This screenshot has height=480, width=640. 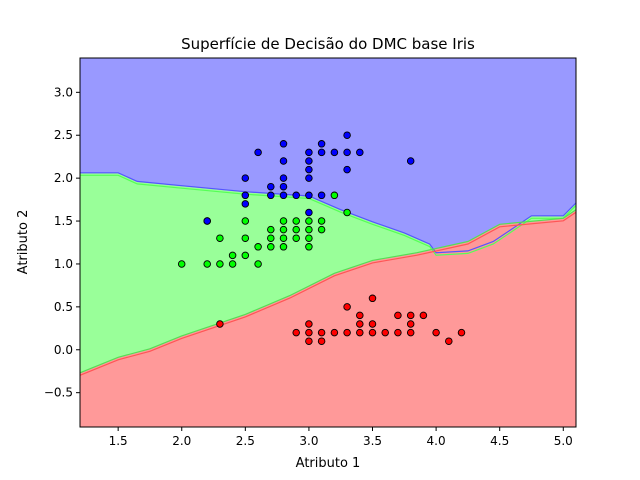 What do you see at coordinates (58, 393) in the screenshot?
I see `y-tick-label-0: −0.5` at bounding box center [58, 393].